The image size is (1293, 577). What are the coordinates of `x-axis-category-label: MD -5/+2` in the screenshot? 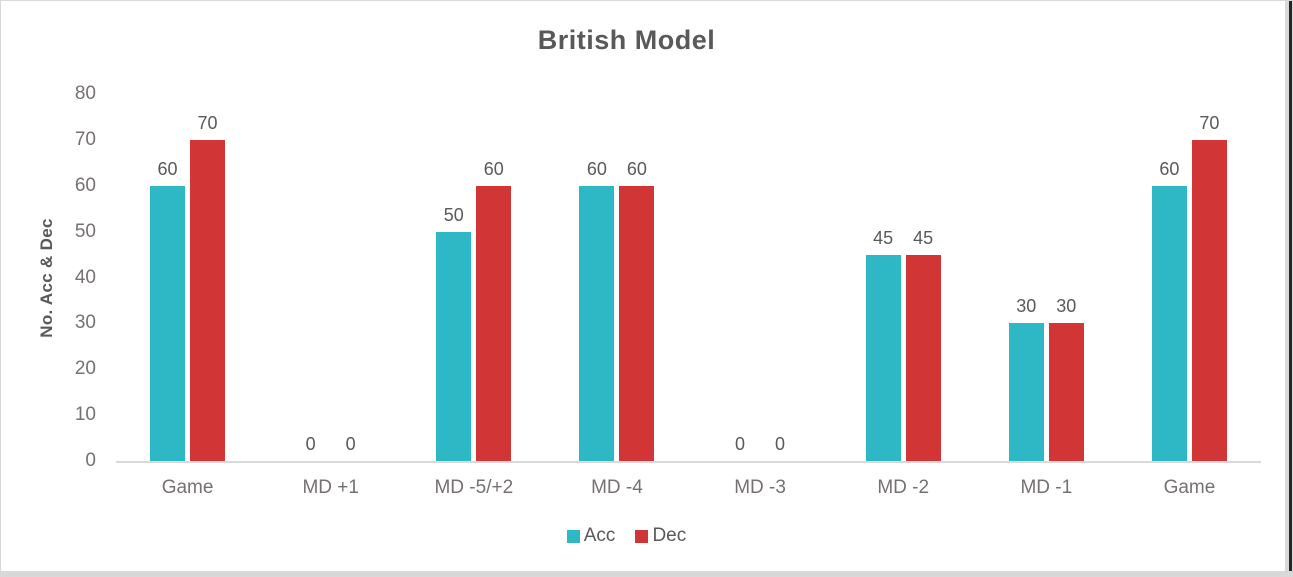 It's located at (474, 487).